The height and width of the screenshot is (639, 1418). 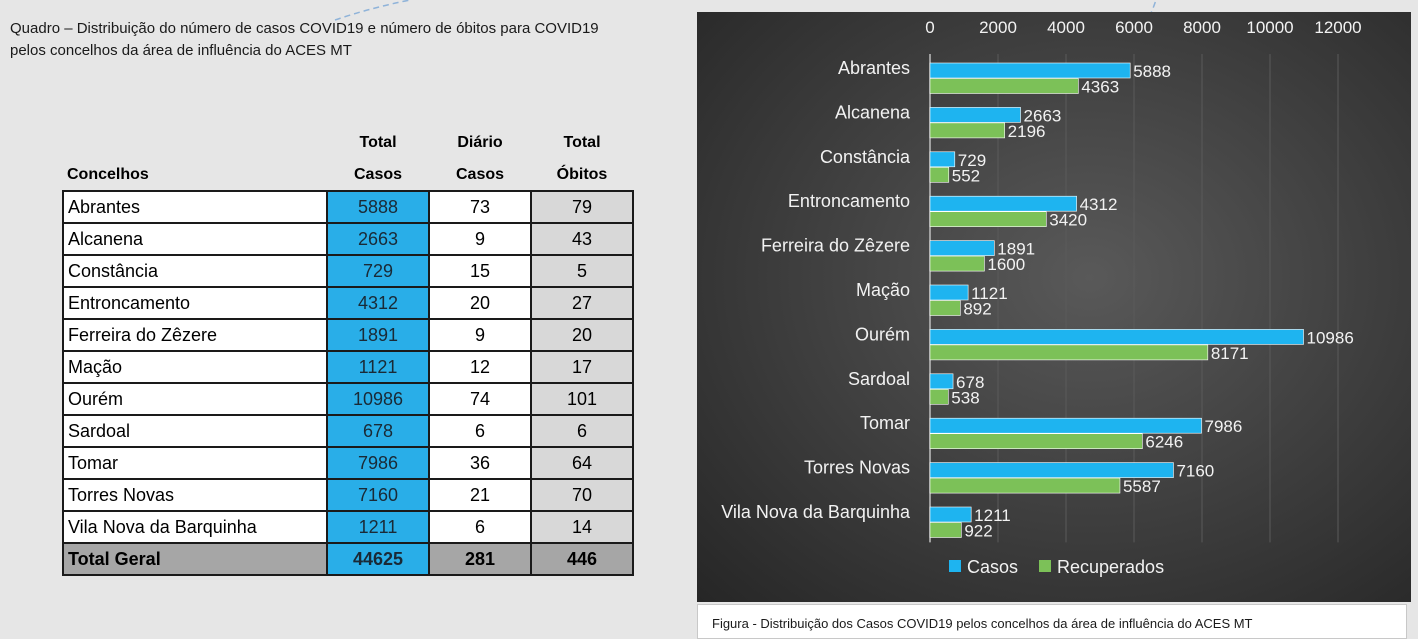 I want to click on category-label: Entroncamento, so click(x=849, y=201).